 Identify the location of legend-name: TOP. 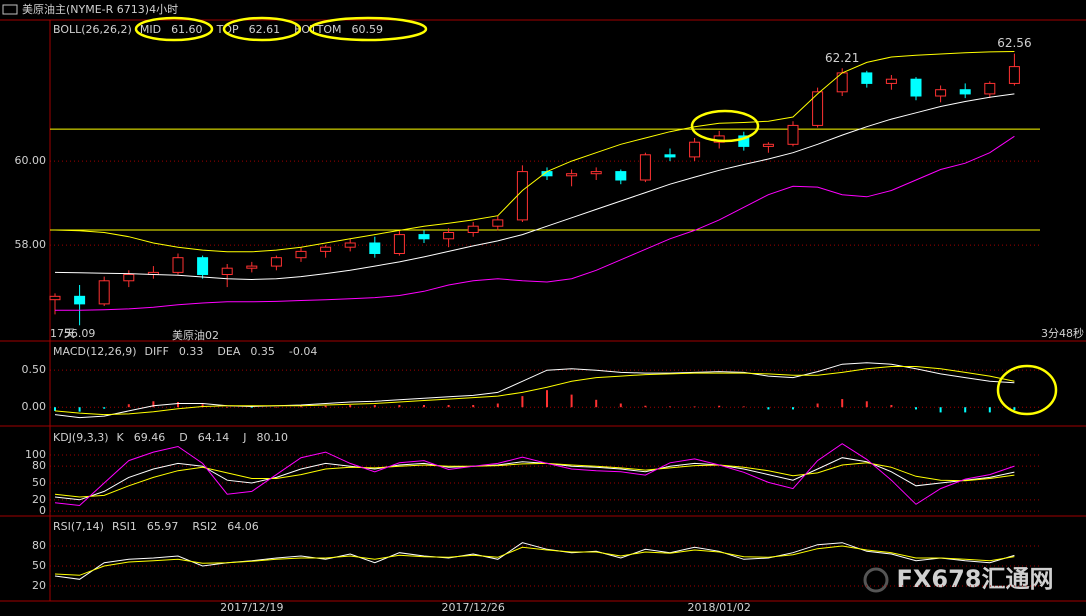
(227, 29).